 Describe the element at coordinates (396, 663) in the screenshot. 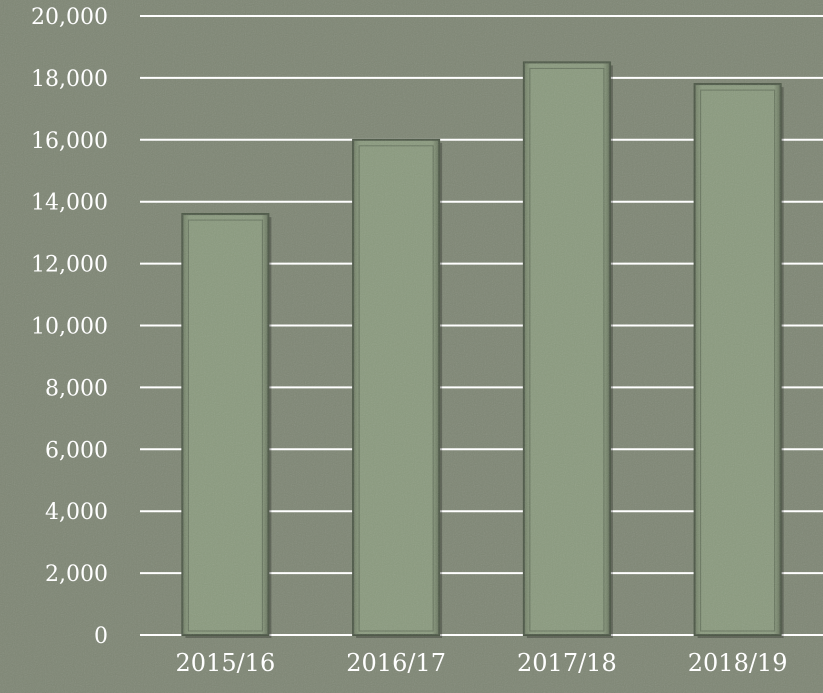

I see `x-tick-label: 2016/17` at that location.